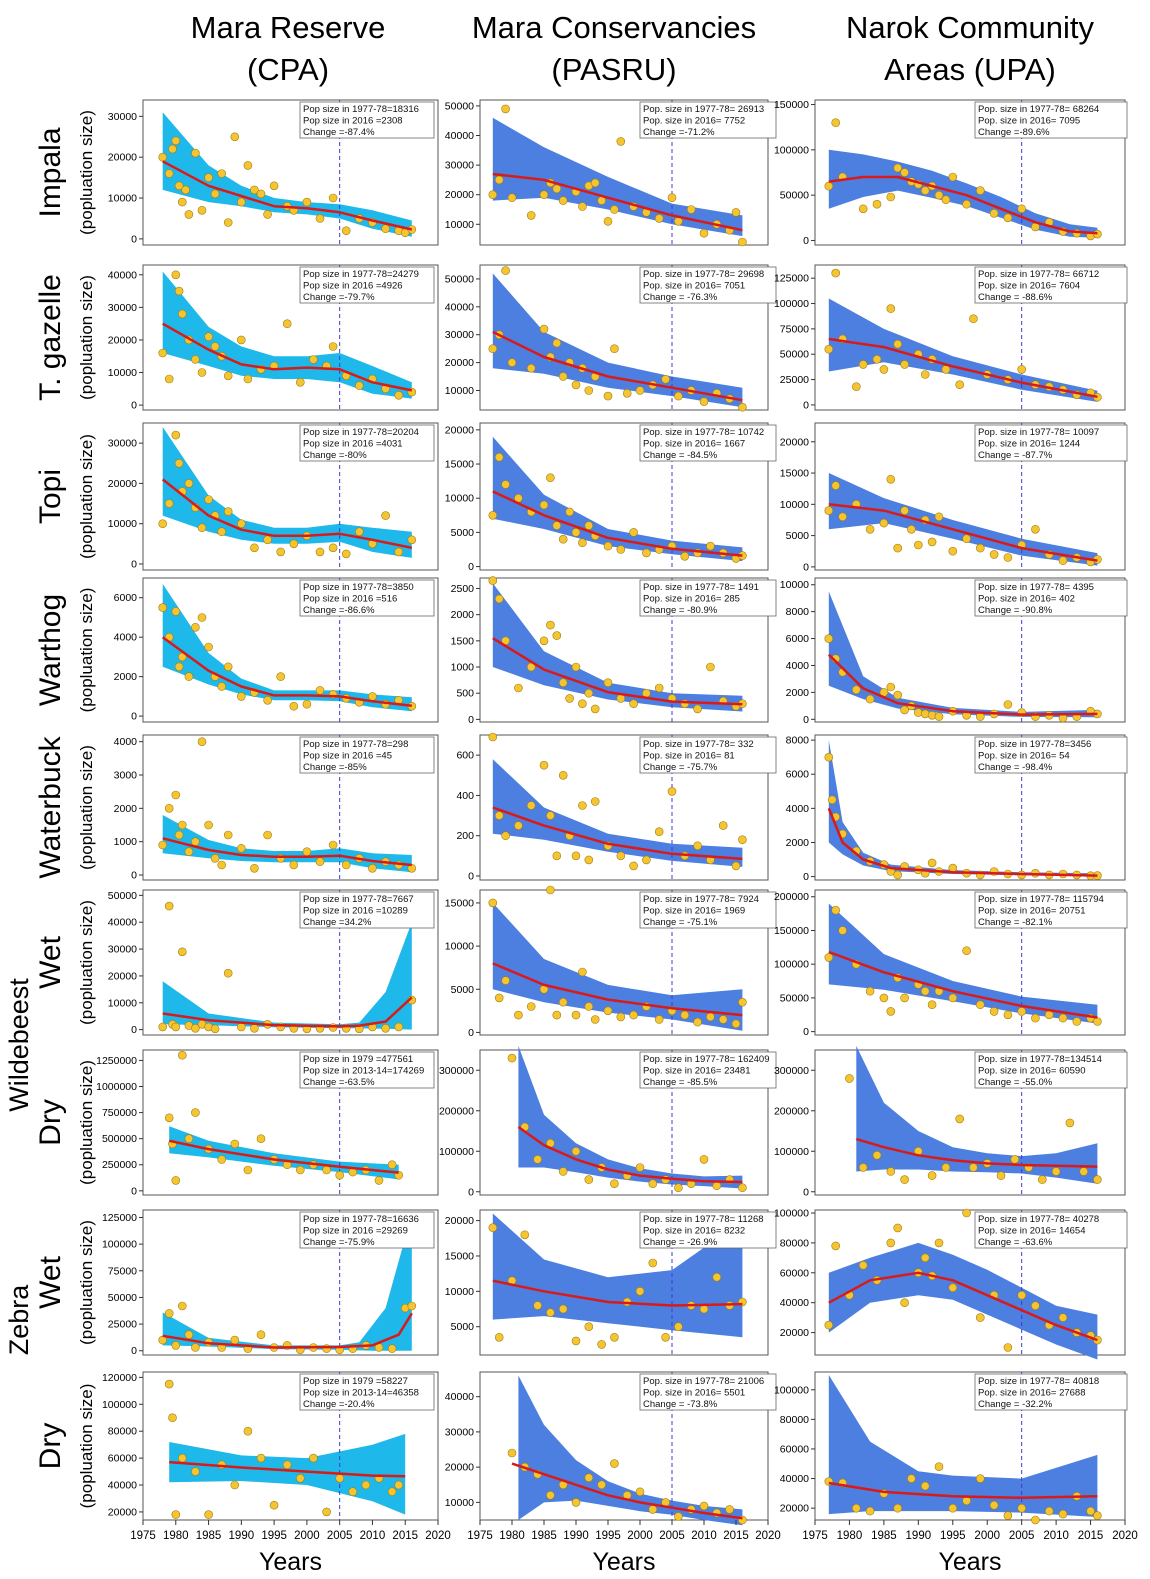  What do you see at coordinates (798, 612) in the screenshot?
I see `y-tick-label: 8000` at bounding box center [798, 612].